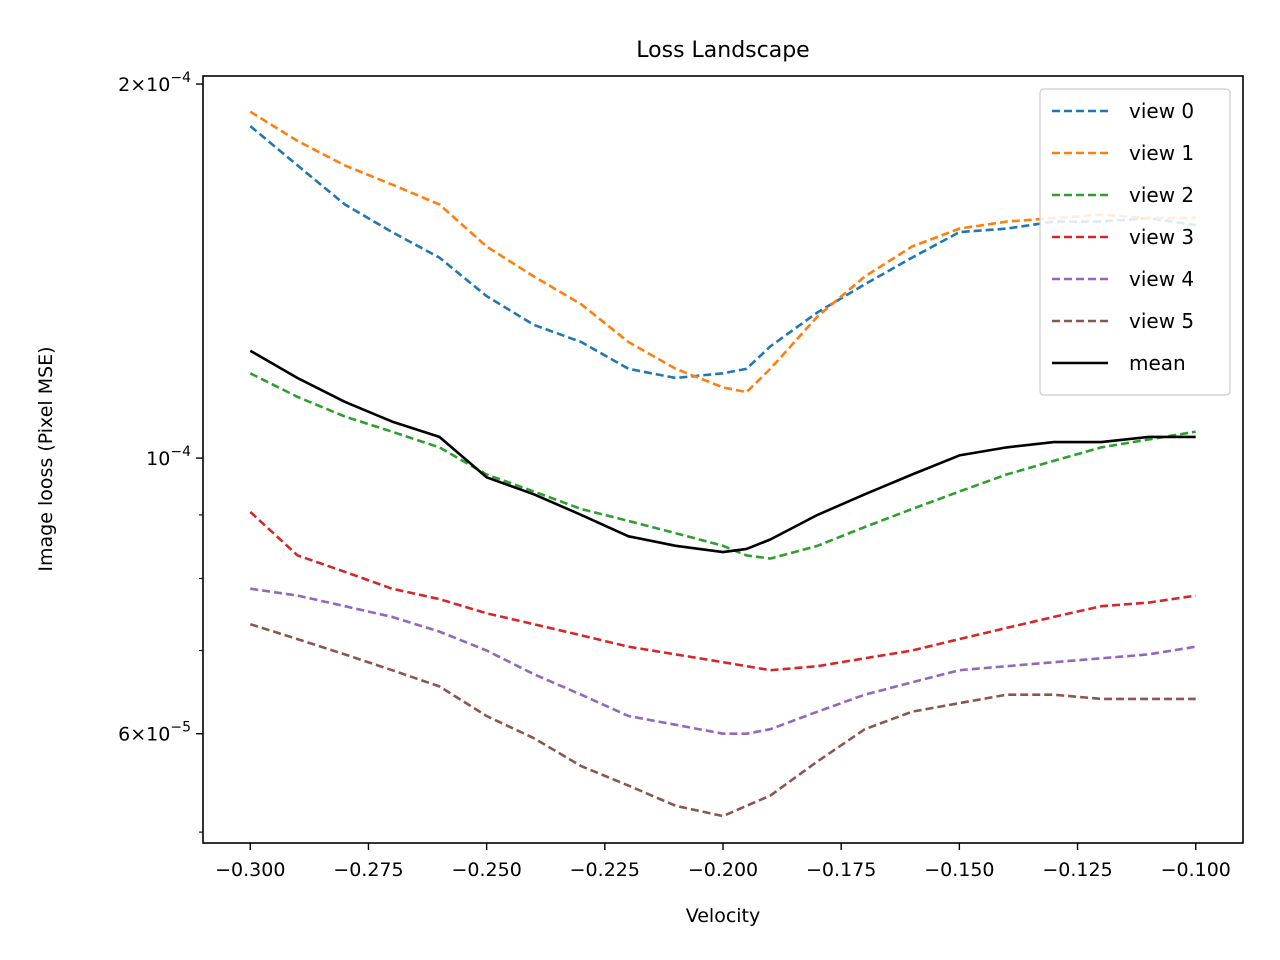 The width and height of the screenshot is (1280, 960). What do you see at coordinates (1161, 237) in the screenshot?
I see `legend-label: view 3` at bounding box center [1161, 237].